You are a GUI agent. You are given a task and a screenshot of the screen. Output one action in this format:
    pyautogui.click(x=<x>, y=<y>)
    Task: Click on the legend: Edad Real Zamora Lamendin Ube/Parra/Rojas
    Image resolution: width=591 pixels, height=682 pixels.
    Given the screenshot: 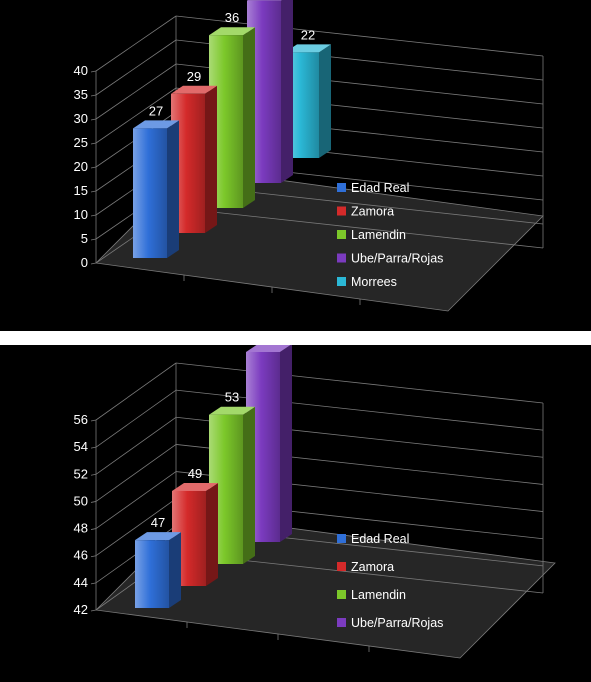 What is the action you would take?
    pyautogui.click(x=390, y=581)
    